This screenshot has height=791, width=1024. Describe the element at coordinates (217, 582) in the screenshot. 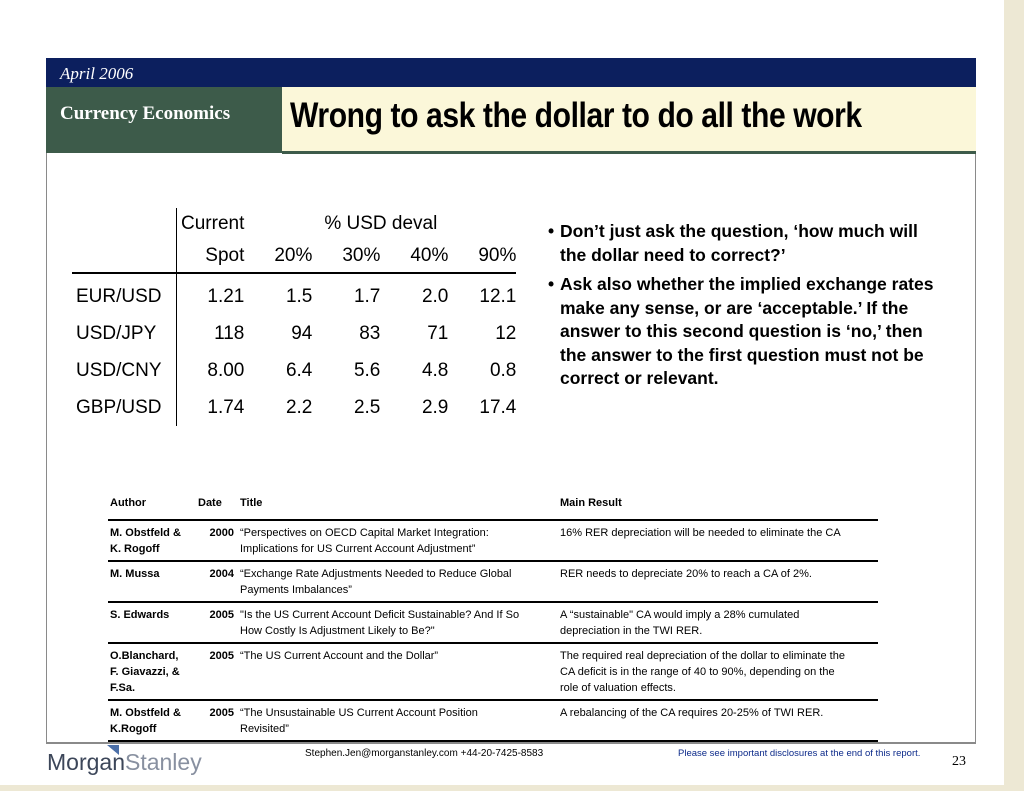

I see `study-date: 2004` at that location.